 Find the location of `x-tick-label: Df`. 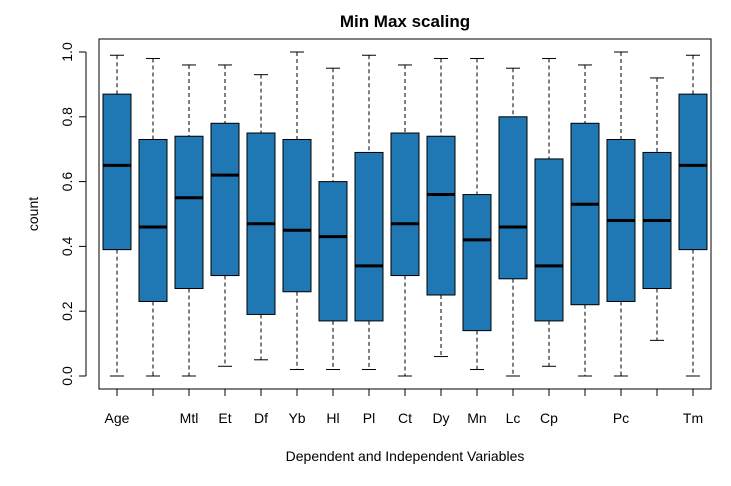

x-tick-label: Df is located at coordinates (261, 418).